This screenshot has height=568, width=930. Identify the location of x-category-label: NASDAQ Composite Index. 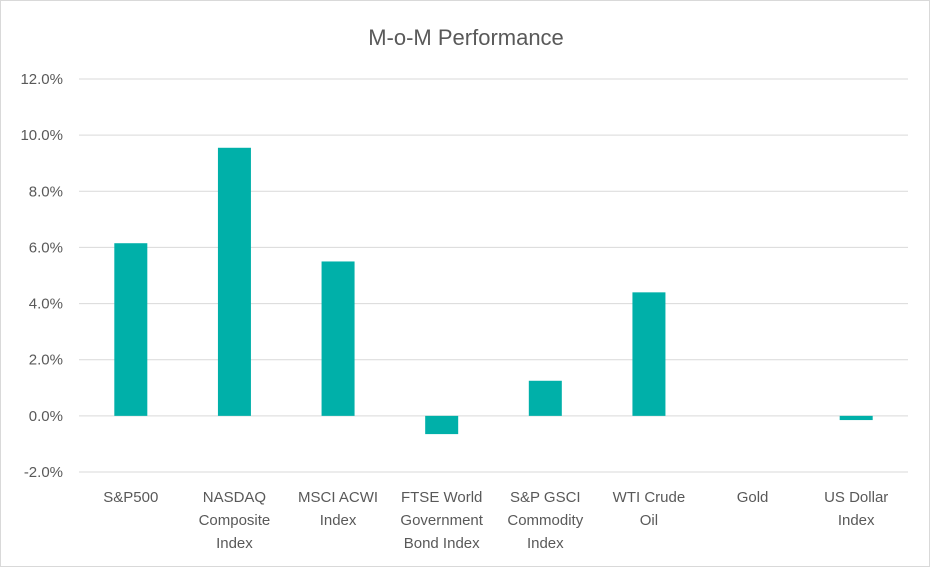
(235, 520).